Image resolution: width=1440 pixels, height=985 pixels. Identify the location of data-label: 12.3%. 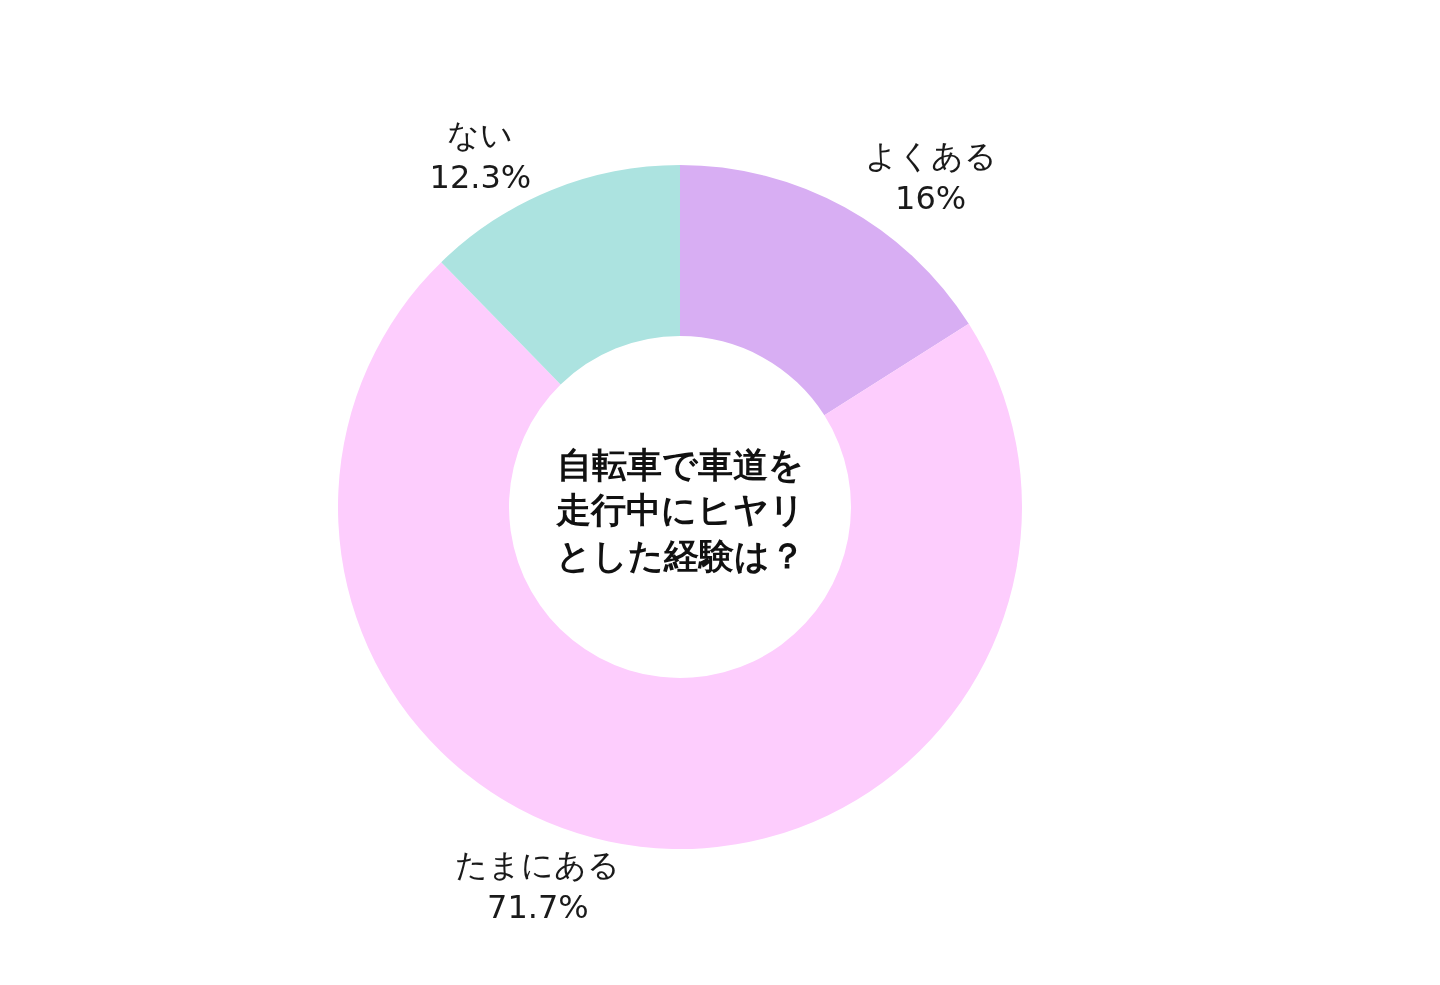
(480, 176).